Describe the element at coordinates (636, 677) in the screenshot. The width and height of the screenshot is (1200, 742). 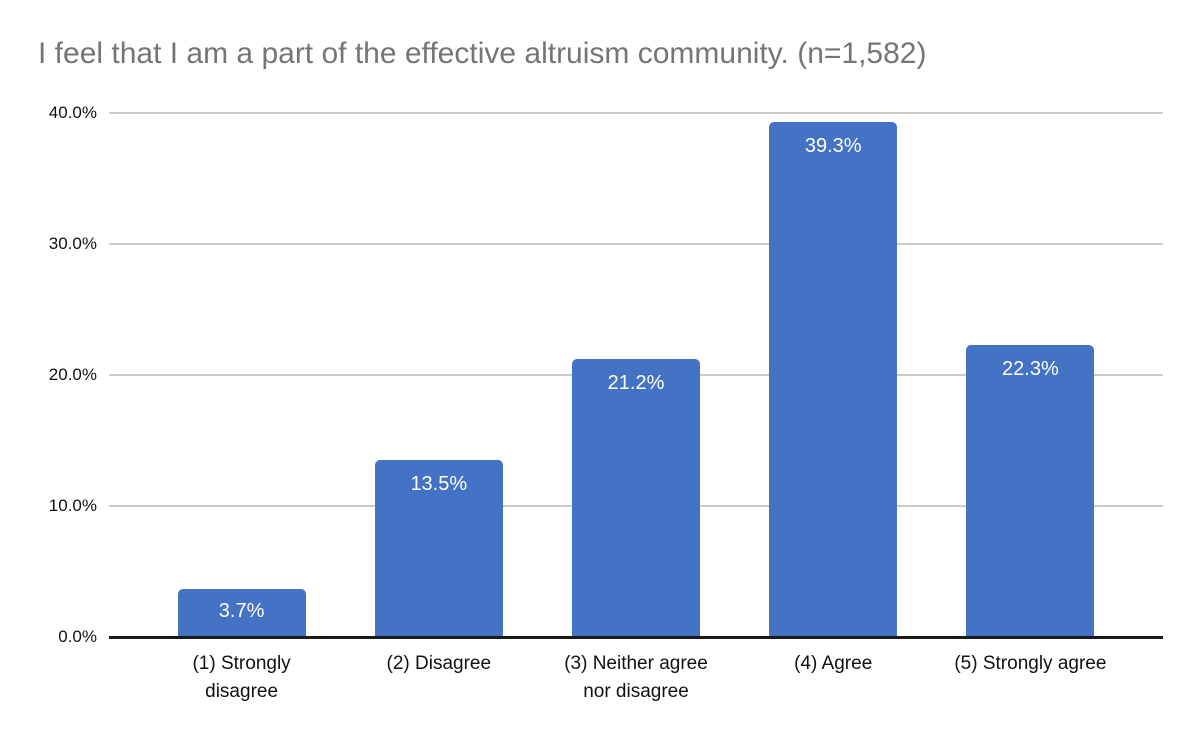
I see `x-category-label: (3) Neither agree nor disagree` at that location.